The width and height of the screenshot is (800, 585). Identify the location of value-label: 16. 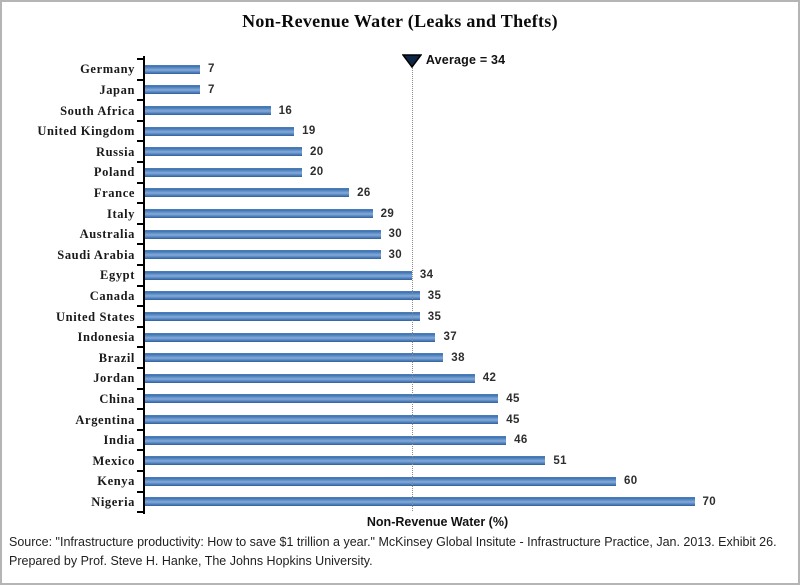
(285, 110).